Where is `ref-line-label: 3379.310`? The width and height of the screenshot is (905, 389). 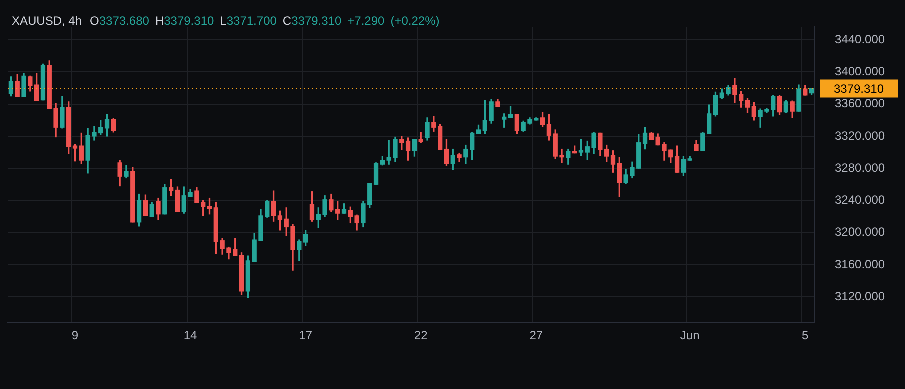
ref-line-label: 3379.310 is located at coordinates (859, 89).